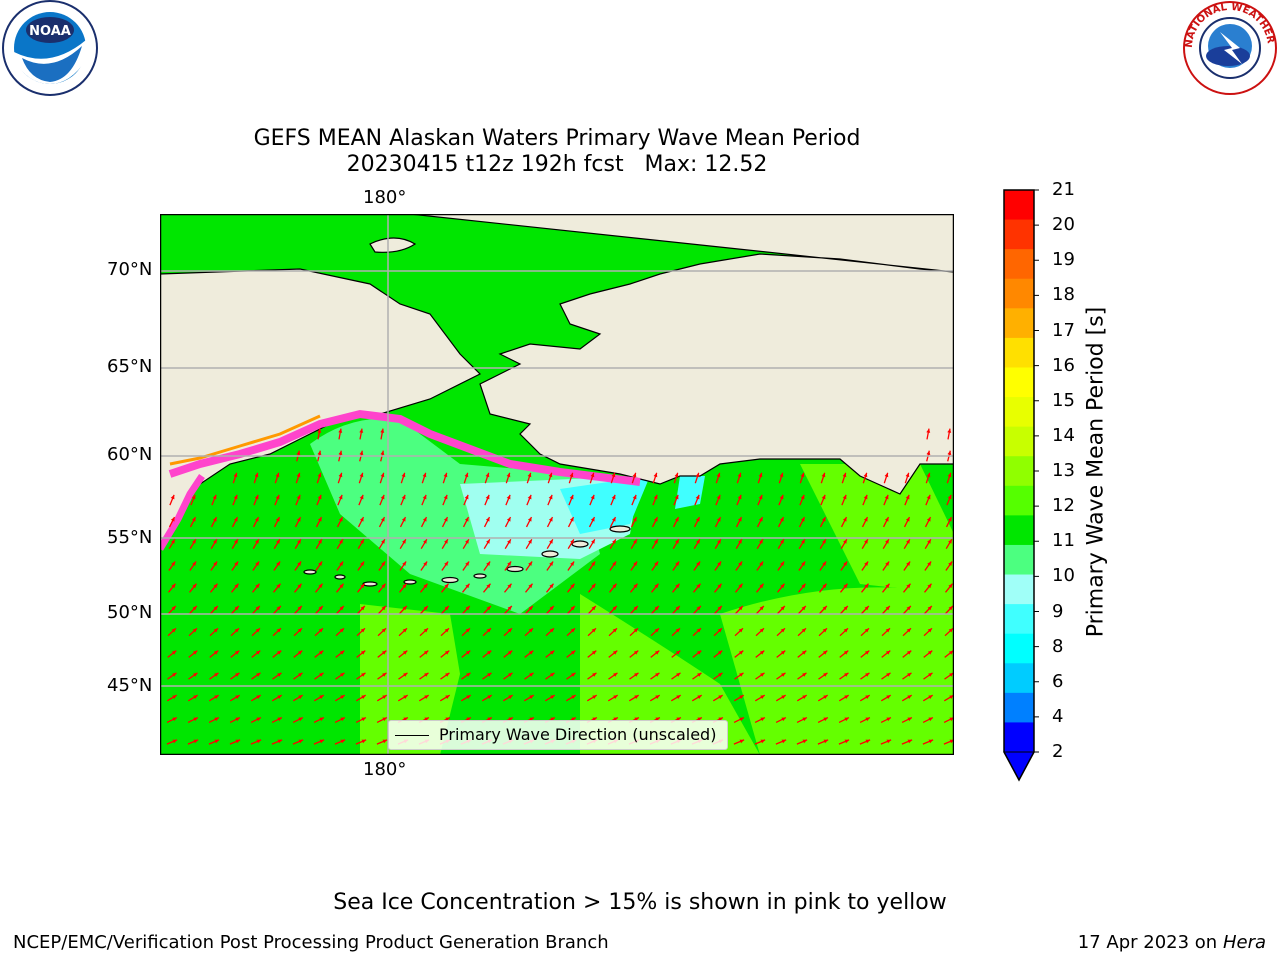 The image size is (1280, 960). Describe the element at coordinates (1058, 681) in the screenshot. I see `colorbar-tick-label: 6` at that location.